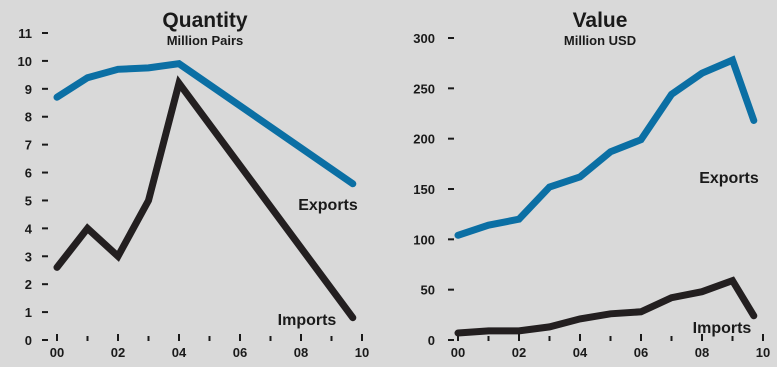  I want to click on value-exports-label: Exports, so click(729, 178).